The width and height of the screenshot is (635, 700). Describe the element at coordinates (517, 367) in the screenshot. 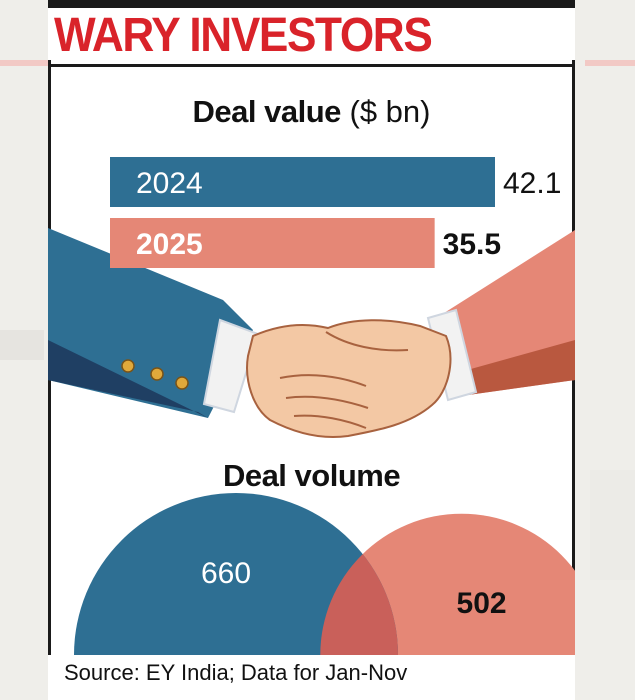

I see `right-sleeve-shadow` at that location.